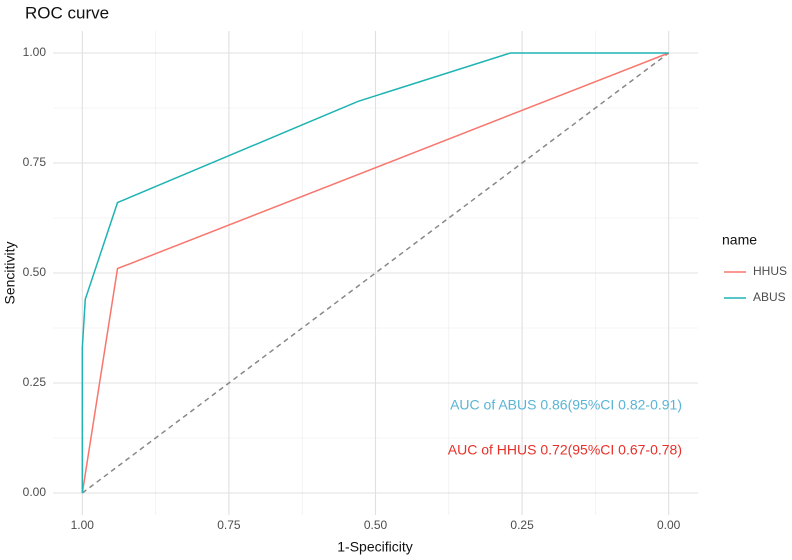  Describe the element at coordinates (739, 240) in the screenshot. I see `legend-title: name` at that location.